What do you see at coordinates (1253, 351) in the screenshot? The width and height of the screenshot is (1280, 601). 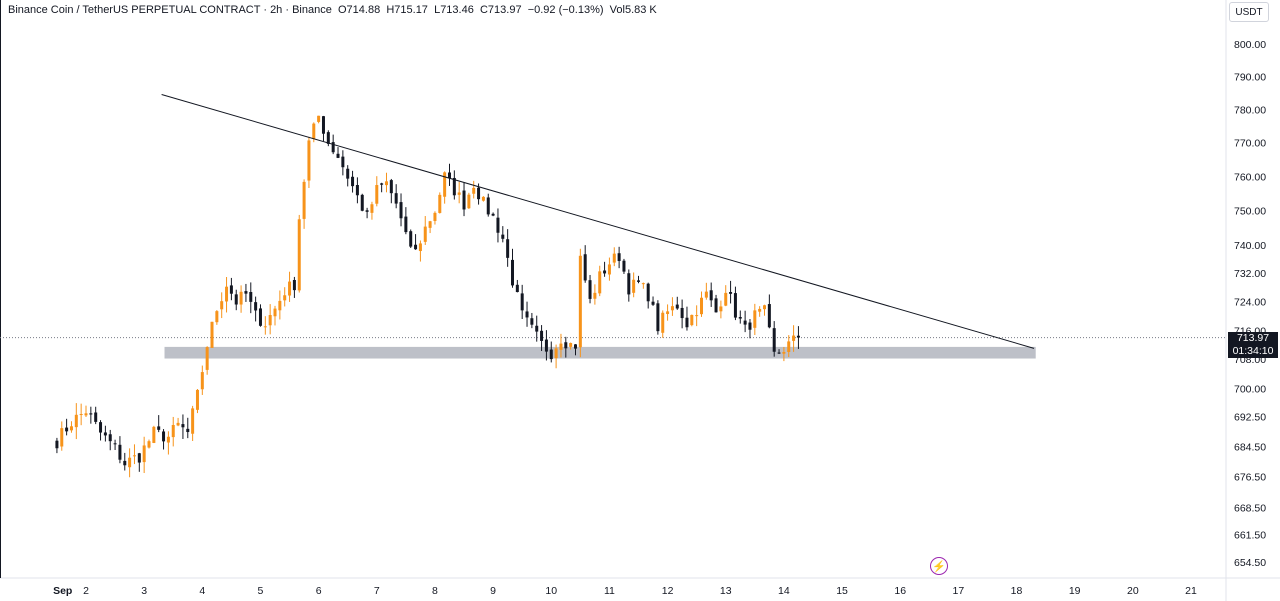 I see `countdown-label: 01:34:10` at bounding box center [1253, 351].